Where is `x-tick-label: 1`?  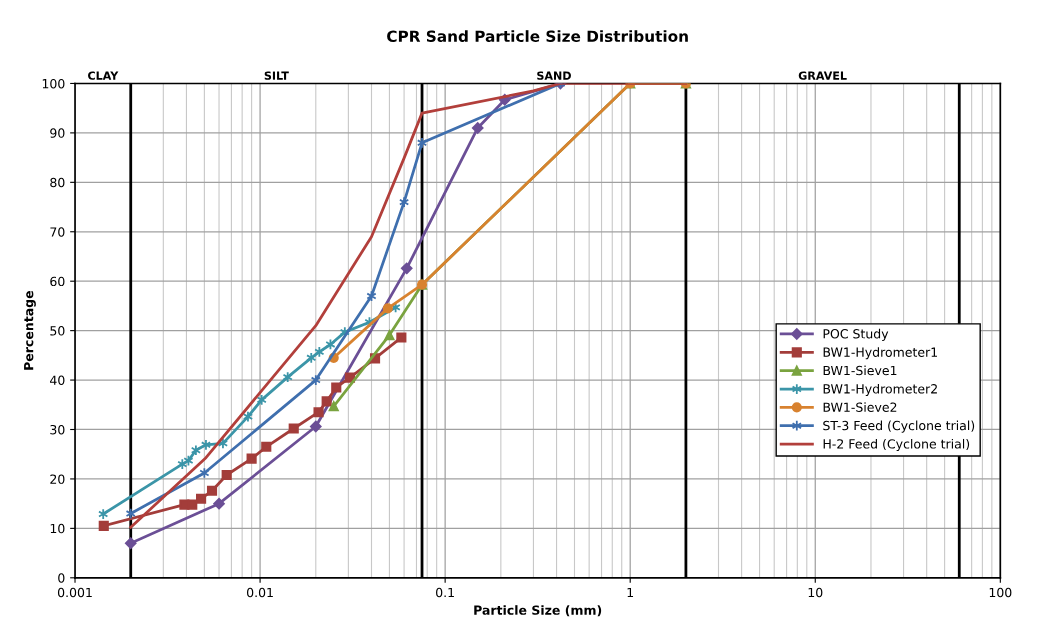 x-tick-label: 1 is located at coordinates (630, 592).